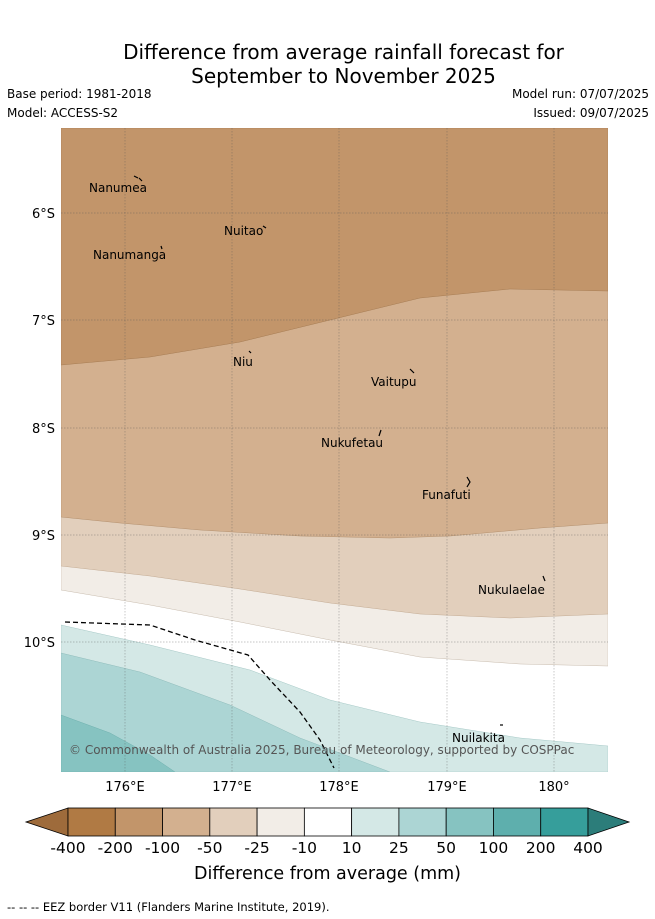 The height and width of the screenshot is (919, 655). What do you see at coordinates (115, 848) in the screenshot?
I see `colorbar-tick-label: -200` at bounding box center [115, 848].